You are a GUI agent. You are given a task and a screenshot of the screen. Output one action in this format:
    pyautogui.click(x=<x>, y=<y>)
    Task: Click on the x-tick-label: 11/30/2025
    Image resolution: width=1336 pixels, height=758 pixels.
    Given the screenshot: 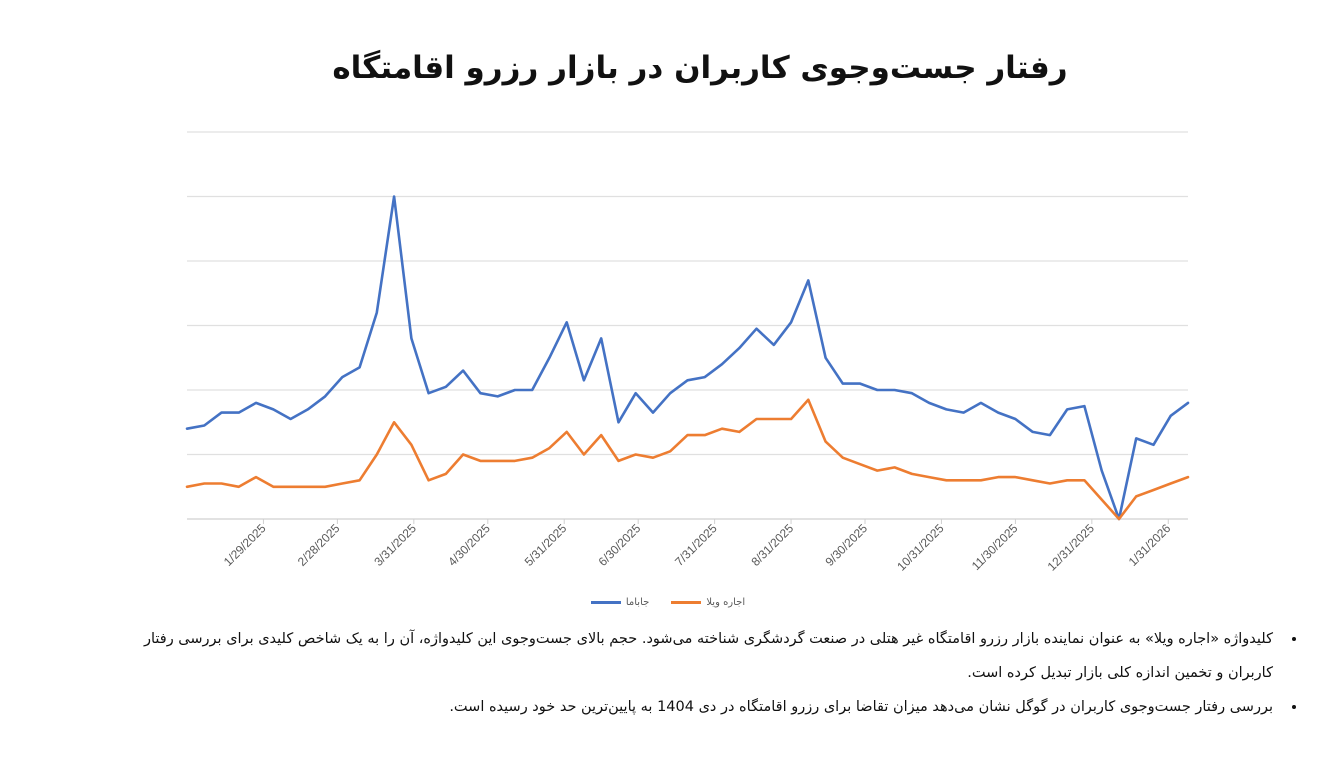 What is the action you would take?
    pyautogui.click(x=995, y=547)
    